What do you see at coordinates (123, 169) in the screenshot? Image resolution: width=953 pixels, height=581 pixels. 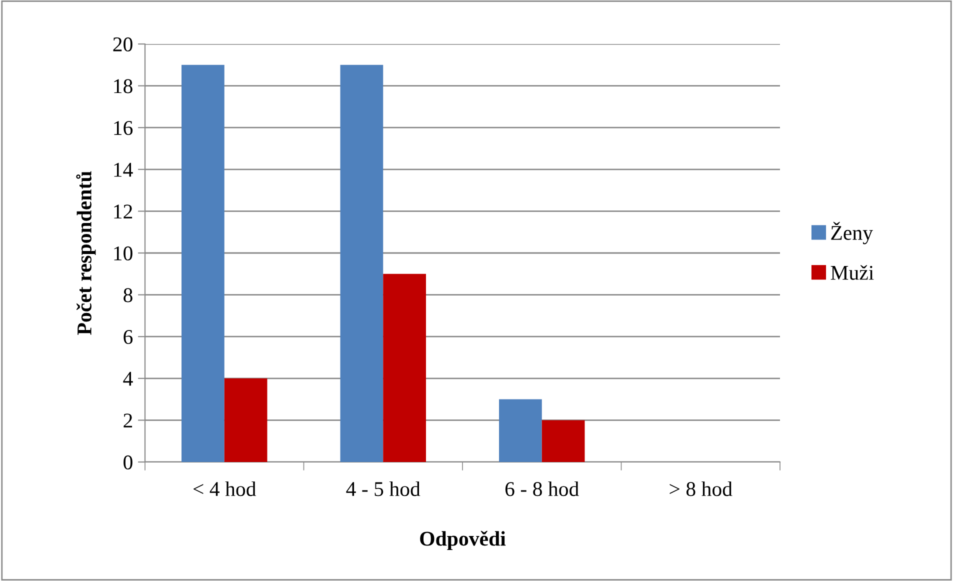 I see `y-tick-label: 14` at bounding box center [123, 169].